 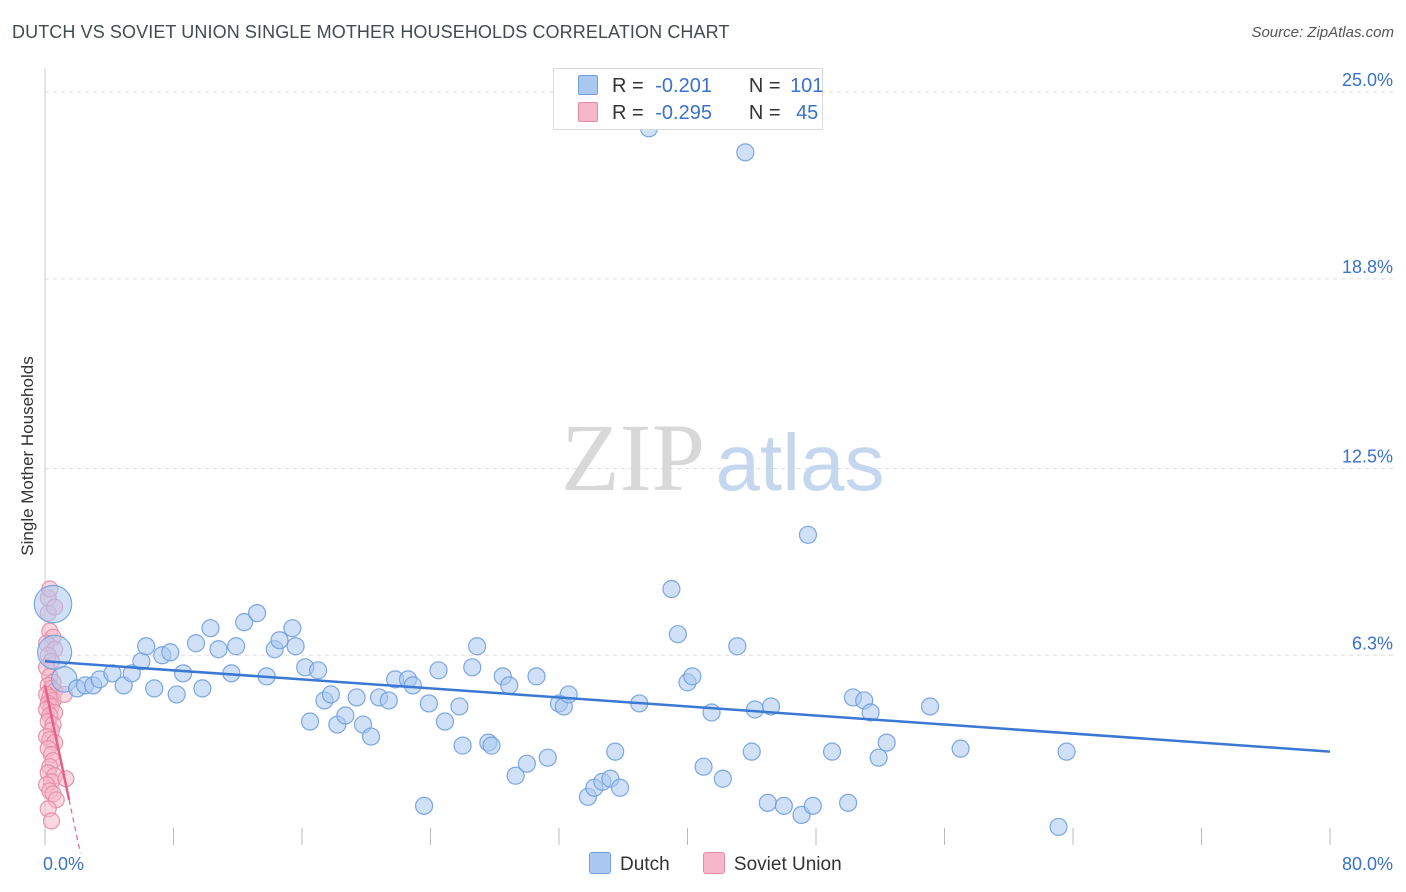 I want to click on y-axis-label: Single Mother Households, so click(x=27, y=456).